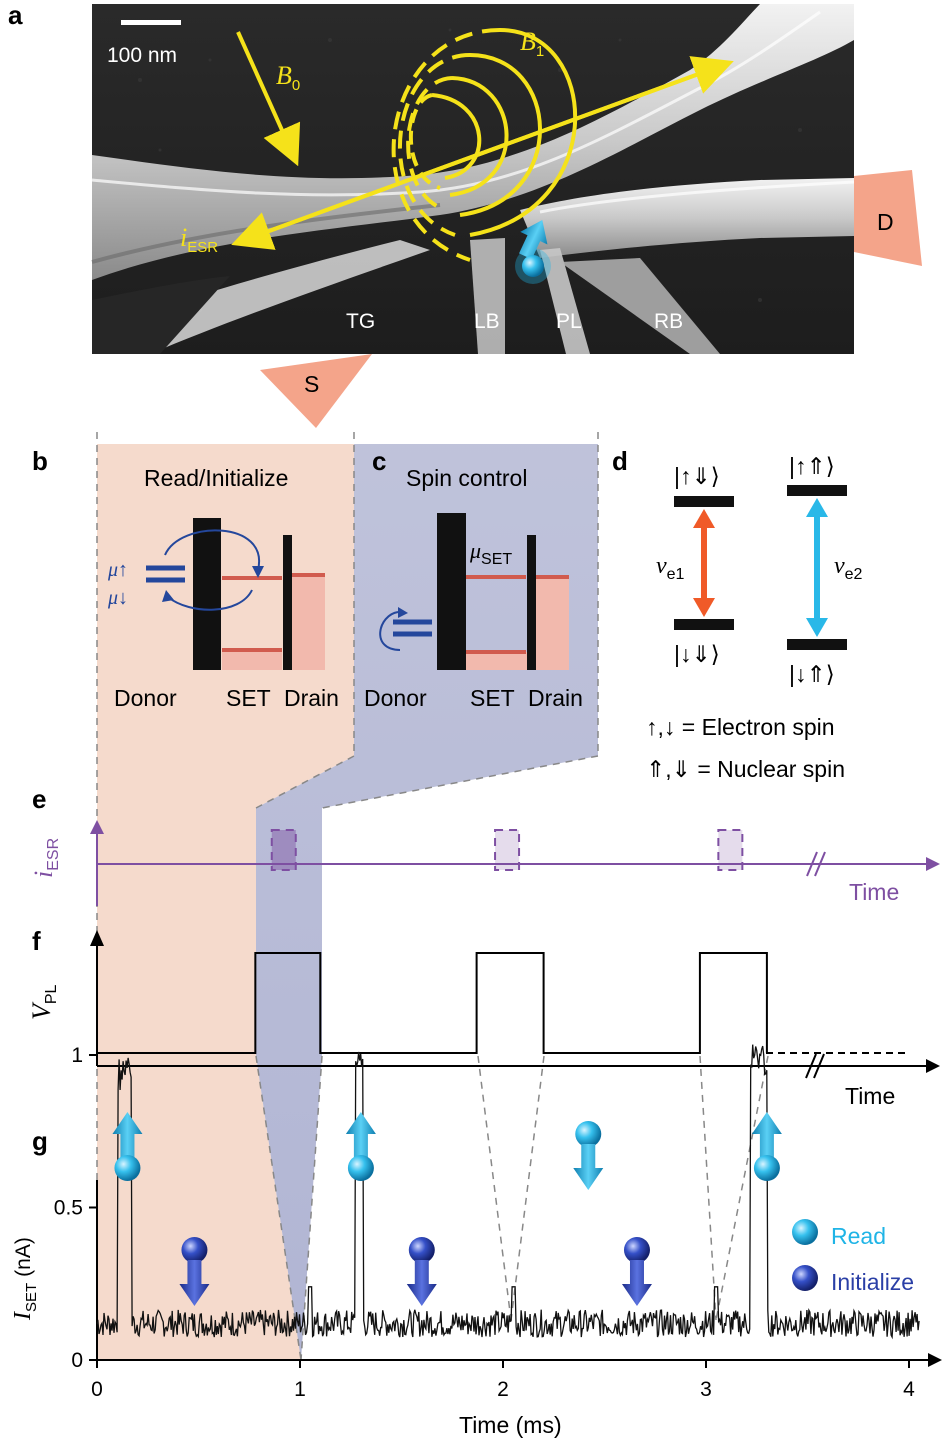 The height and width of the screenshot is (1448, 946). I want to click on iset-x-label: Time (ms), so click(510, 1425).